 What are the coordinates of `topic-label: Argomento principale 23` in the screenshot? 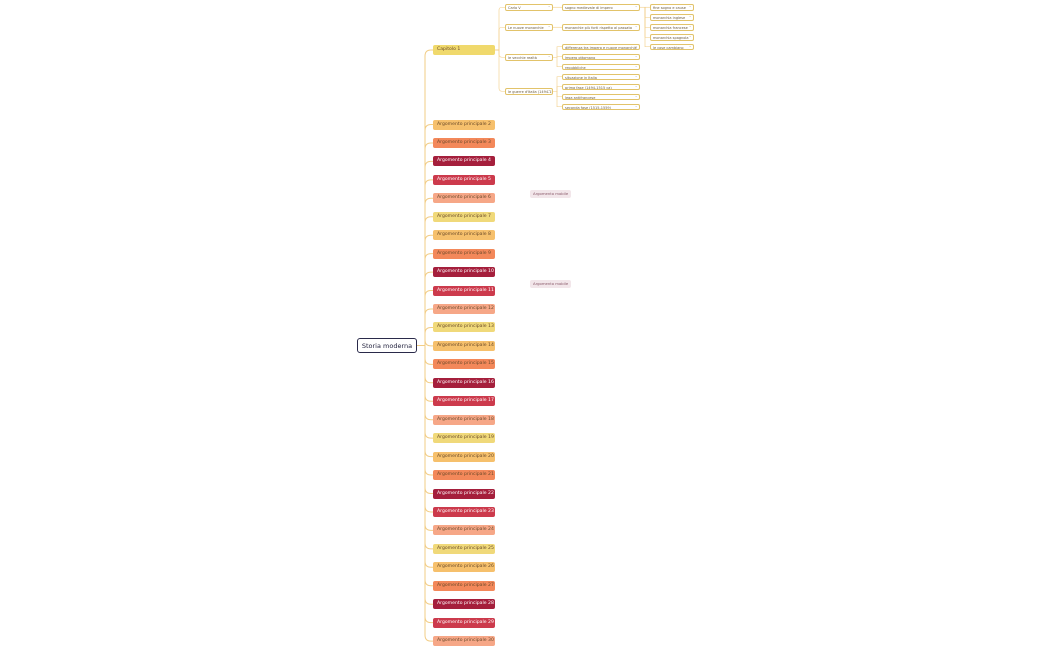 It's located at (465, 511).